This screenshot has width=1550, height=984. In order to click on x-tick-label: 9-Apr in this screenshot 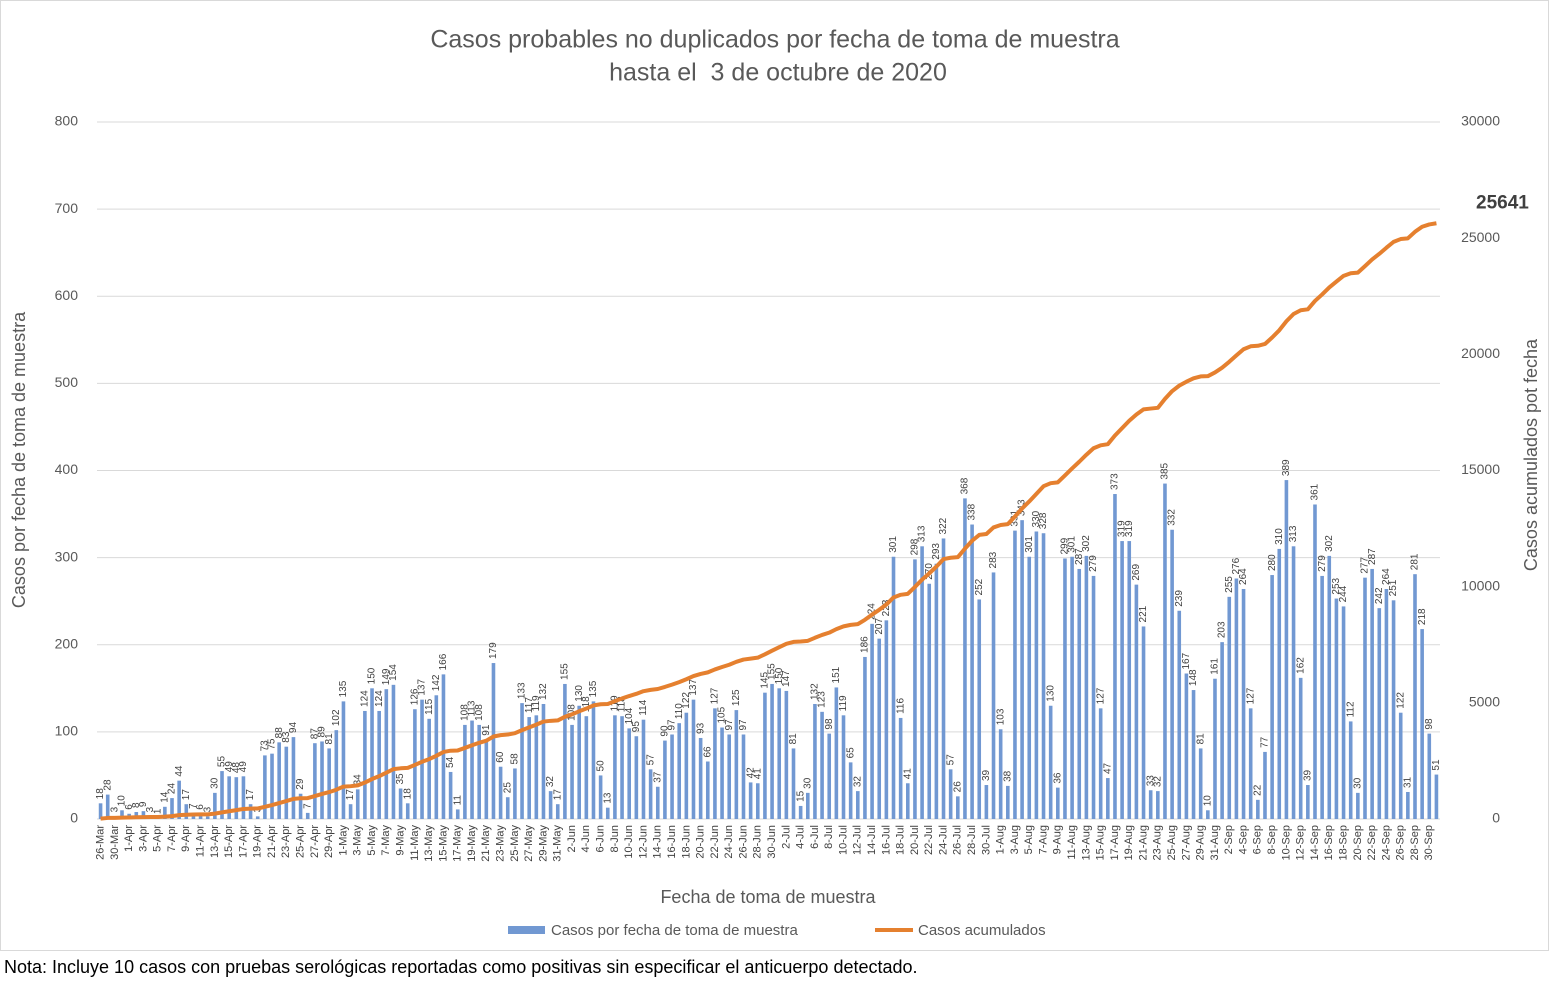, I will do `click(186, 838)`.